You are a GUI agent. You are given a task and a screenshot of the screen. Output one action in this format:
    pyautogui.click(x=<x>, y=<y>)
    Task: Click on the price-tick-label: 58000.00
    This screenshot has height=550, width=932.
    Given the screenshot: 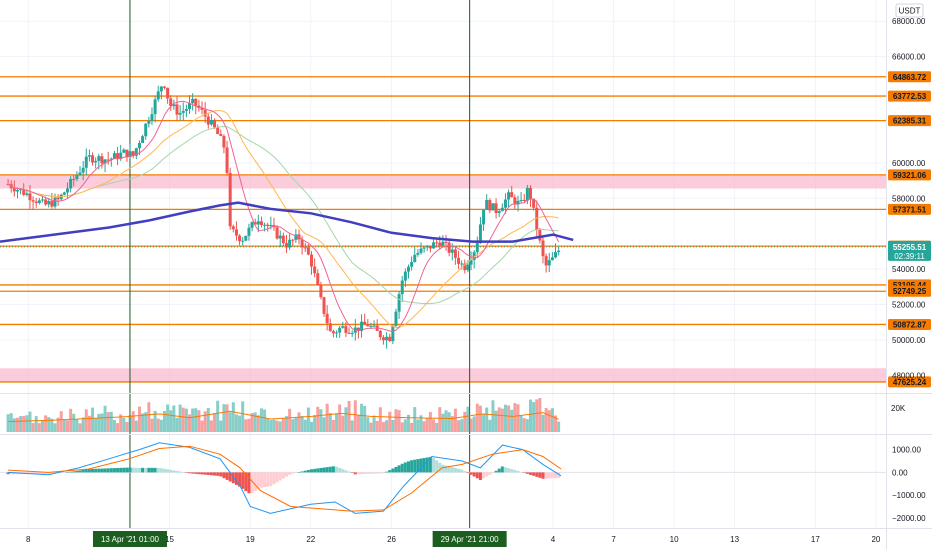 What is the action you would take?
    pyautogui.click(x=909, y=198)
    